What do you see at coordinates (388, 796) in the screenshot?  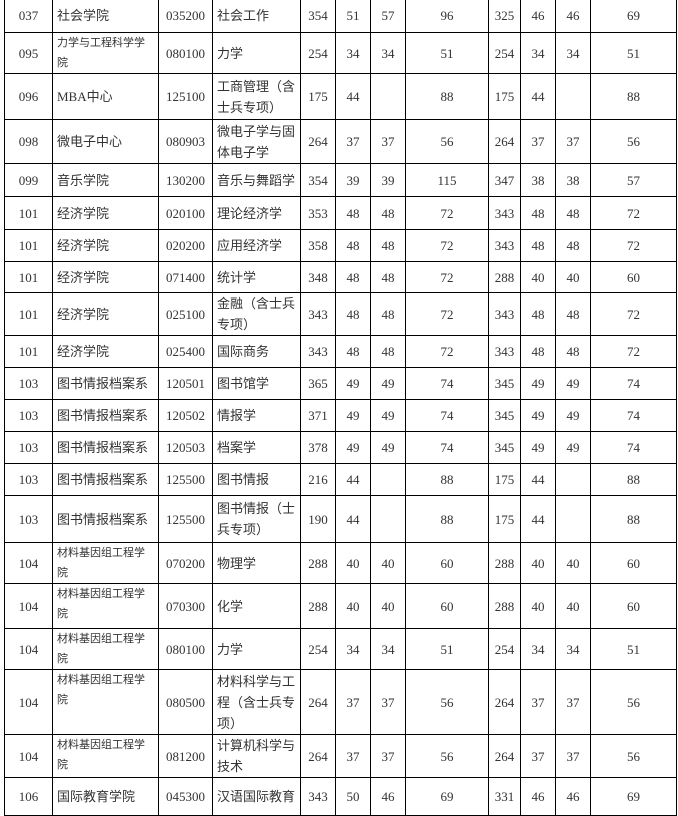 I see `subject-2-score-cell: 46` at bounding box center [388, 796].